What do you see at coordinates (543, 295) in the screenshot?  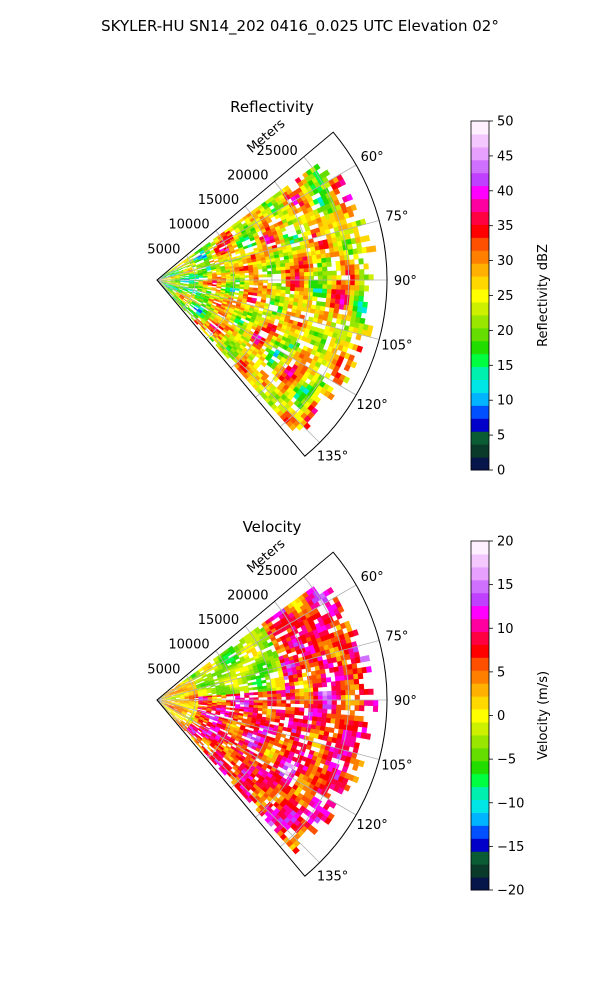 I see `colorbar-label: Reflectivity dBZ` at bounding box center [543, 295].